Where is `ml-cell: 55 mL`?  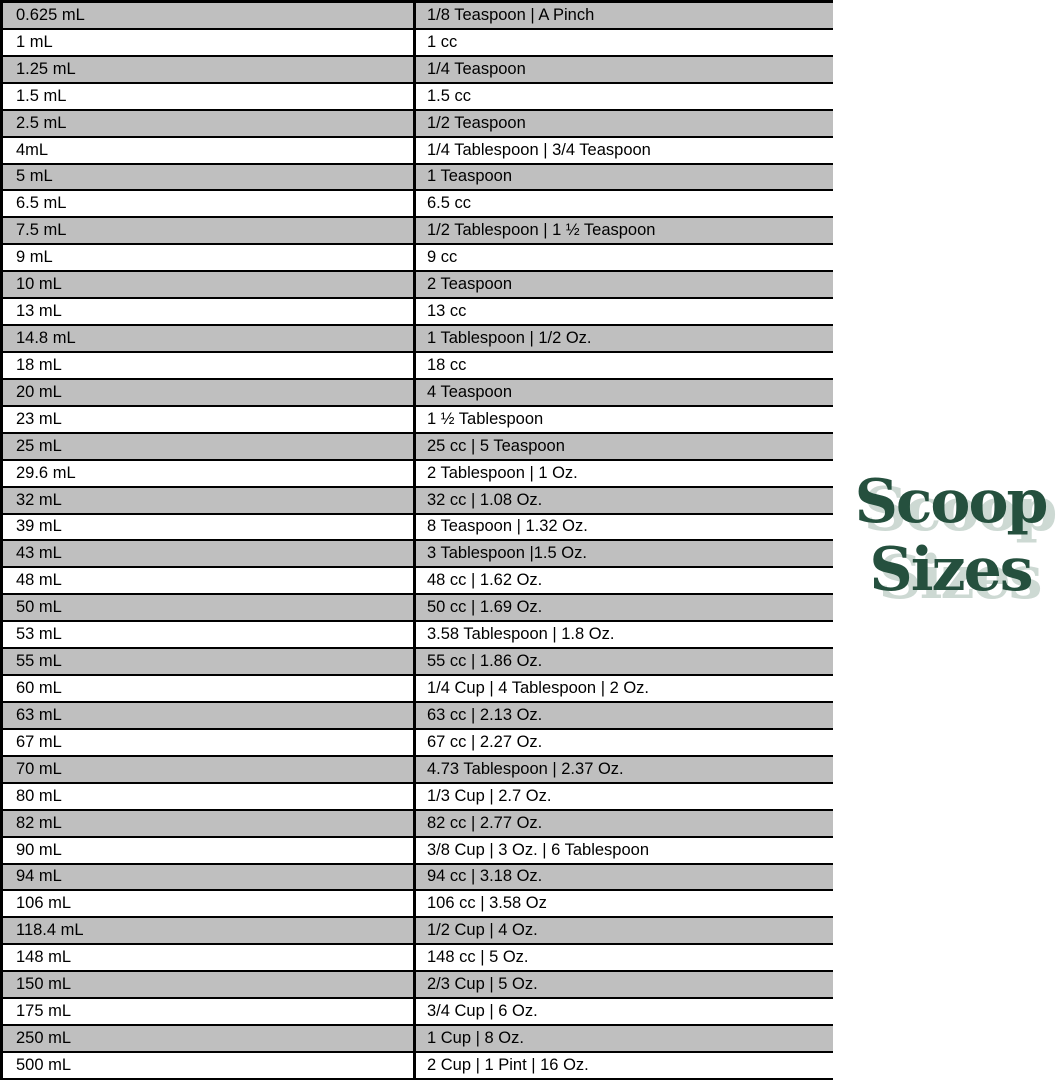 ml-cell: 55 mL is located at coordinates (209, 662).